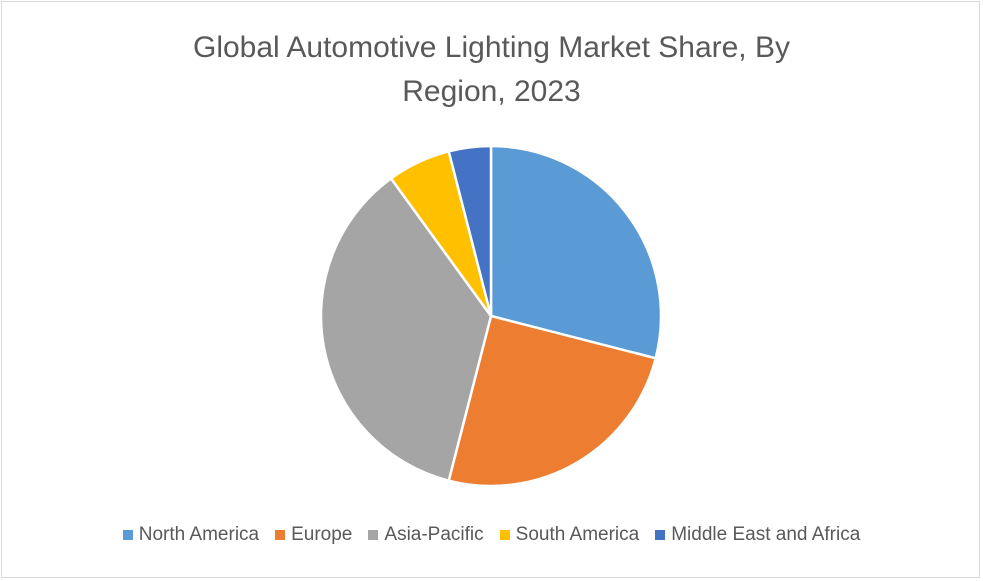 The image size is (983, 581). What do you see at coordinates (577, 534) in the screenshot?
I see `legend-label-south-america: South America` at bounding box center [577, 534].